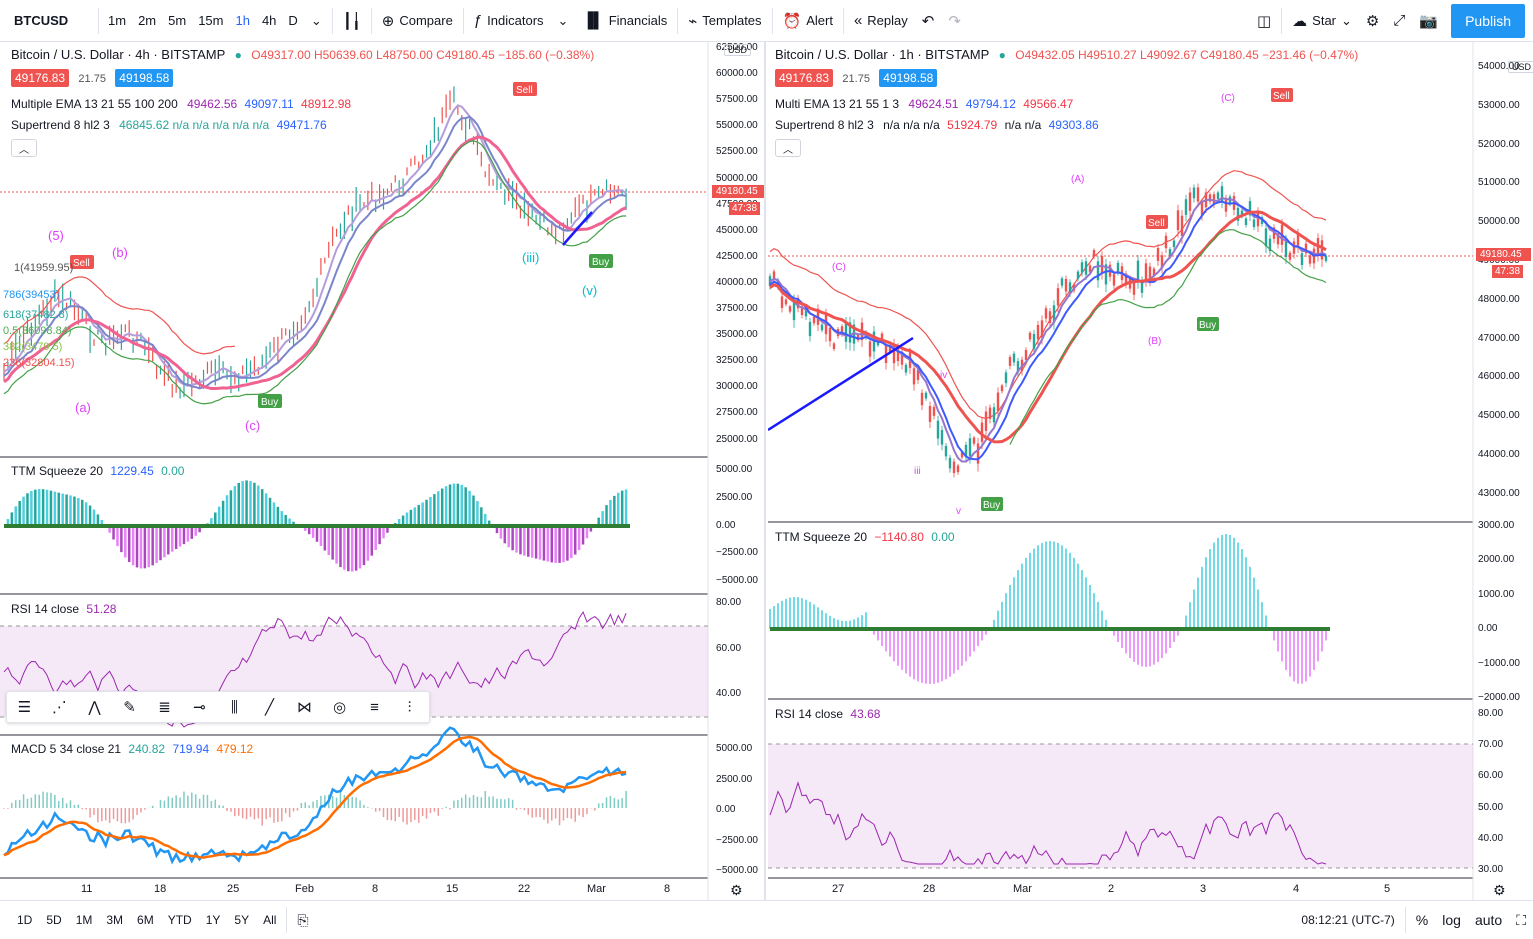 Image resolution: width=1533 pixels, height=939 pixels. What do you see at coordinates (563, 20) in the screenshot?
I see `indicators-dropdown-icon: ⌄` at bounding box center [563, 20].